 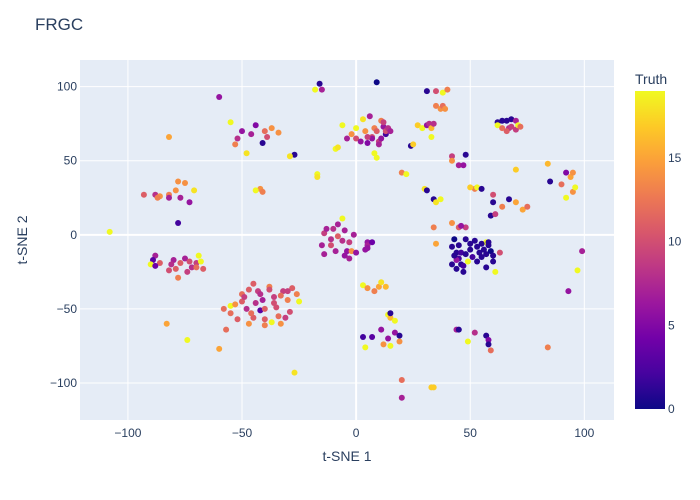 I want to click on y-axis: −100 −50 0 50 100, so click(x=63, y=235).